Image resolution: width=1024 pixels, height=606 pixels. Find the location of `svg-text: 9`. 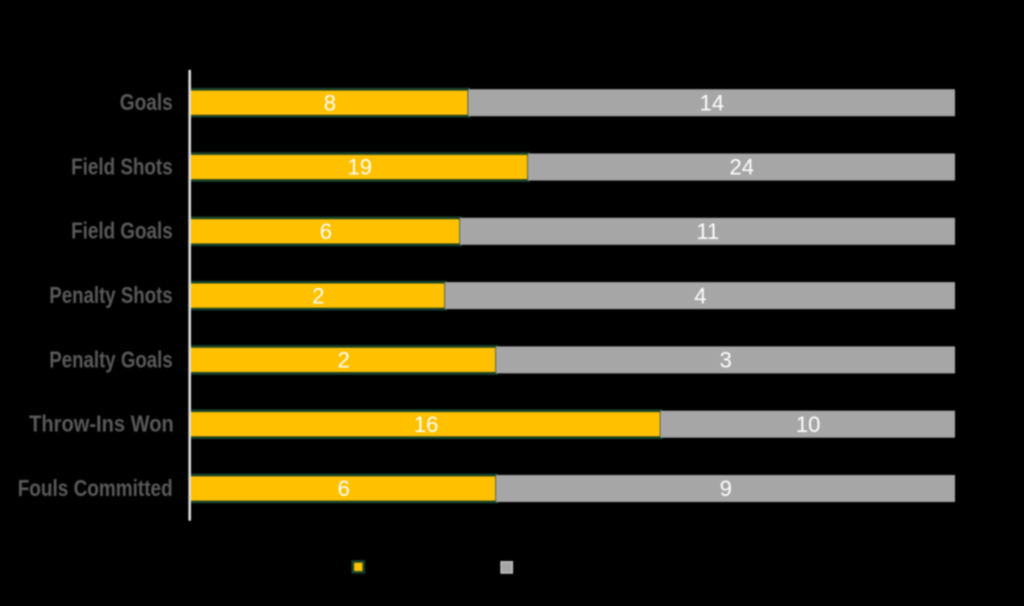

svg-text: 9 is located at coordinates (726, 488).